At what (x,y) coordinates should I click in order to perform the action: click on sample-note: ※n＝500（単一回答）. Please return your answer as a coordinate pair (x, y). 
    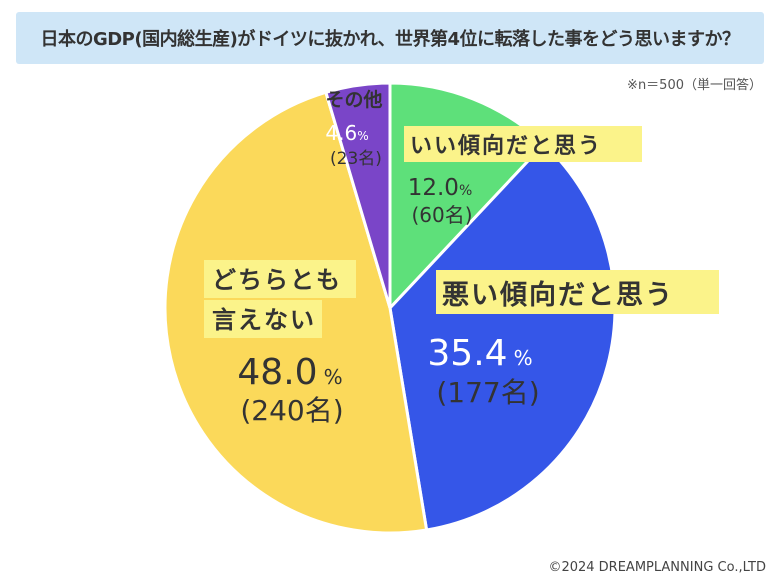
    Looking at the image, I should click on (694, 85).